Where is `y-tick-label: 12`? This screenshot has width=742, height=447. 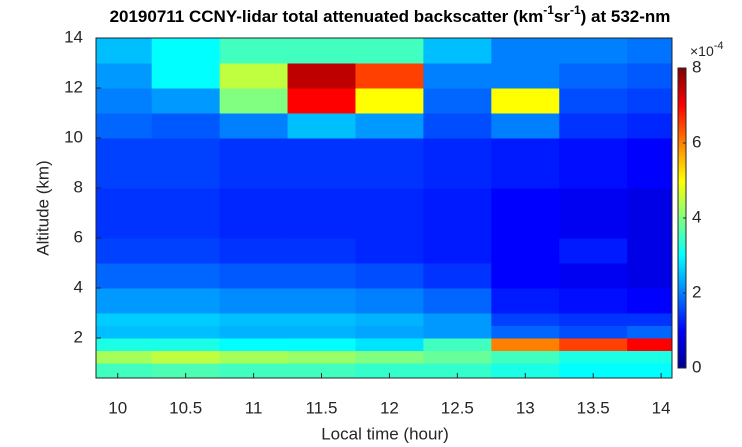
y-tick-label: 12 is located at coordinates (73, 86).